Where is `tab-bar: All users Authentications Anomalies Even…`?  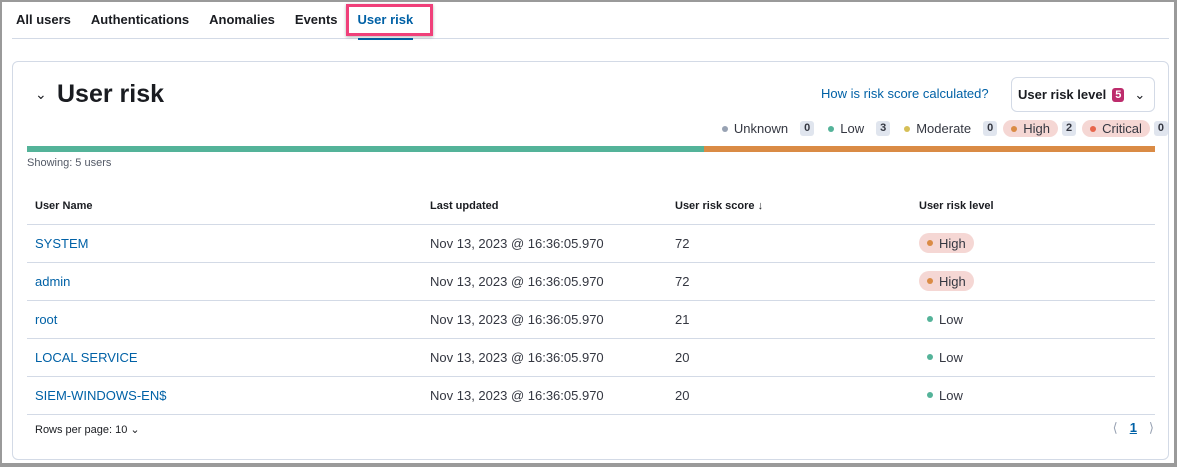
tab-bar: All users Authentications Anomalies Even… is located at coordinates (590, 23).